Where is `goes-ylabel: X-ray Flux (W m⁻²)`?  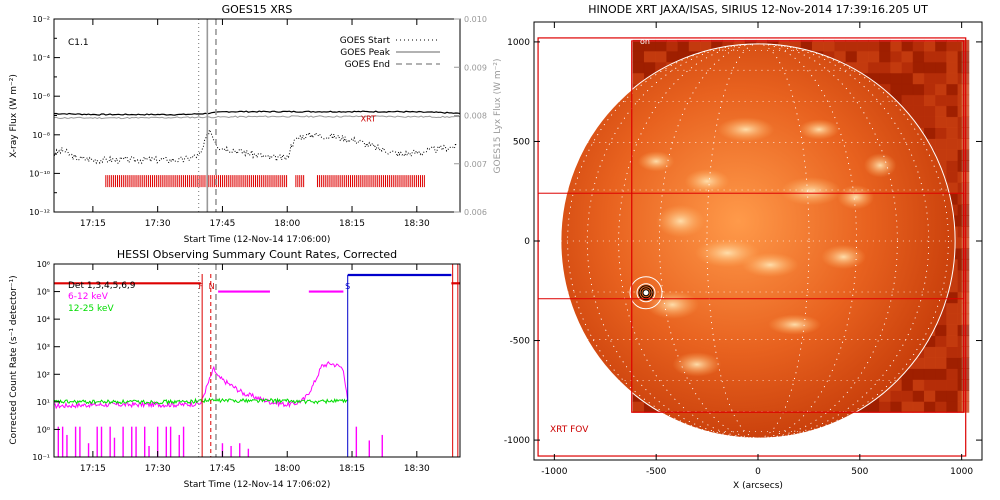
goes-ylabel: X-ray Flux (W m⁻²) is located at coordinates (14, 116).